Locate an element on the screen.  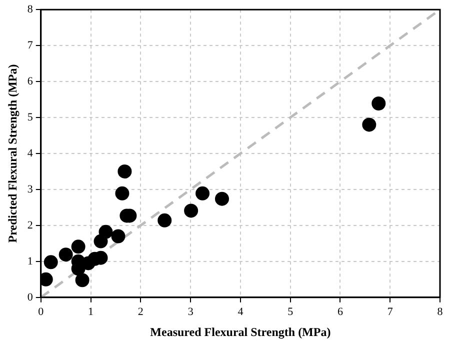
x-tick-label: 0 is located at coordinates (41, 312).